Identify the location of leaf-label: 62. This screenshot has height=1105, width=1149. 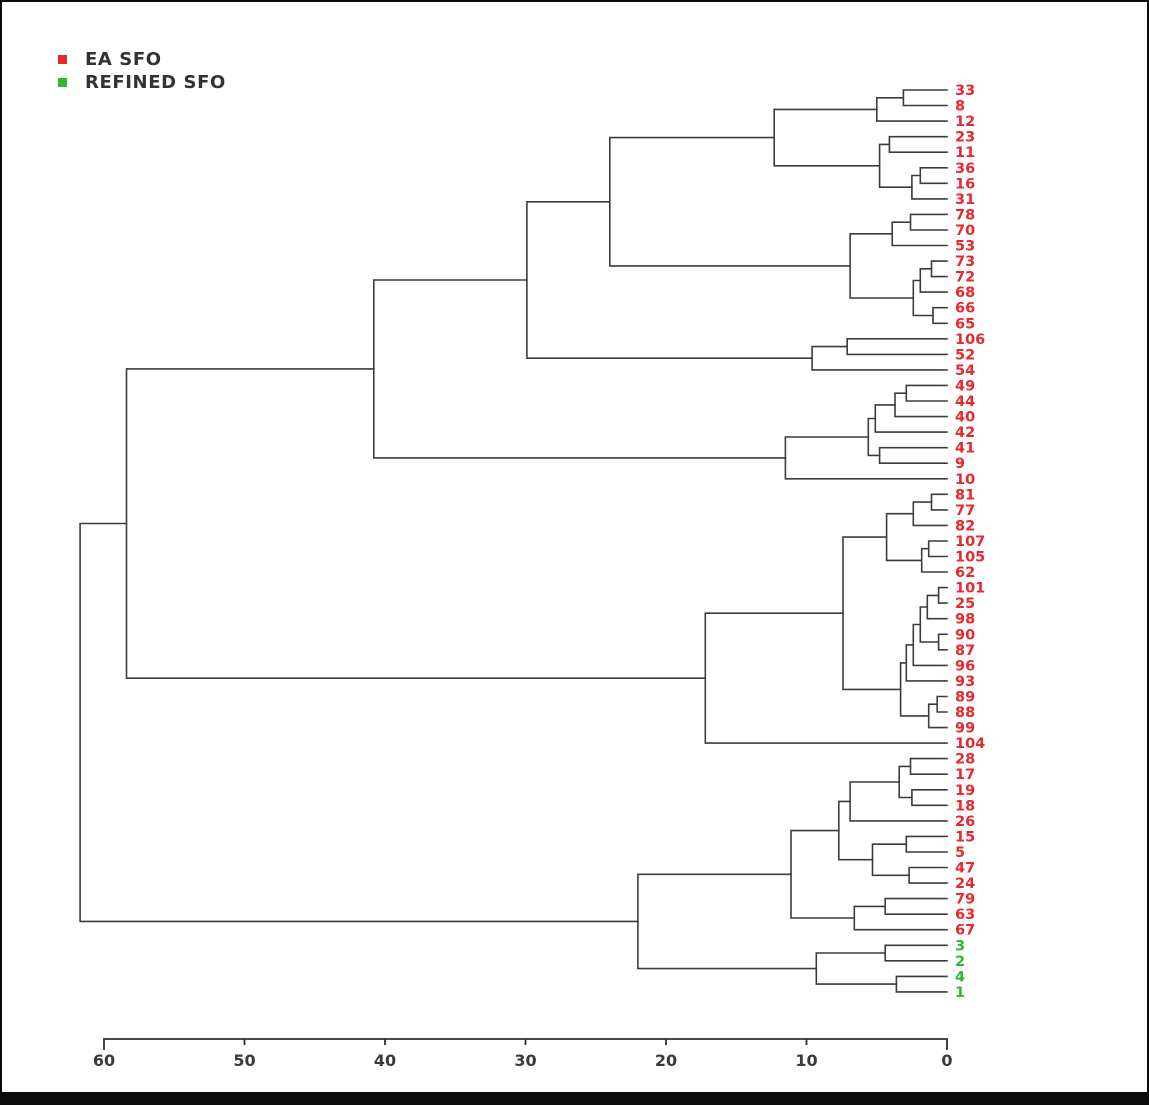
(965, 573).